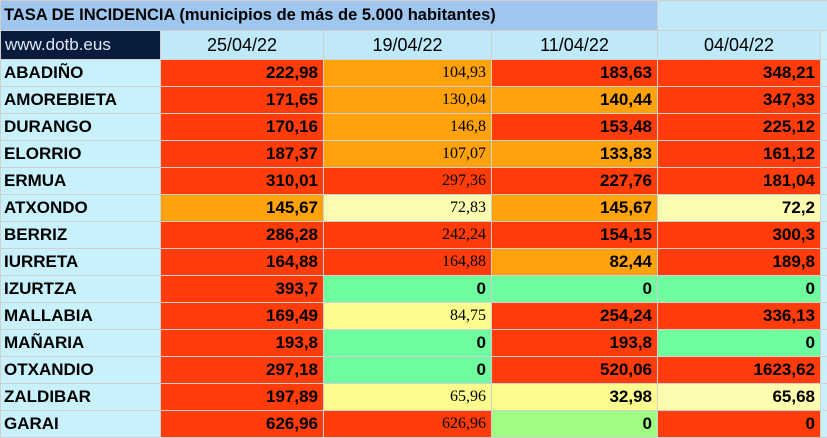 The height and width of the screenshot is (438, 827). Describe the element at coordinates (575, 316) in the screenshot. I see `incidence-value-cell: 254,24` at that location.